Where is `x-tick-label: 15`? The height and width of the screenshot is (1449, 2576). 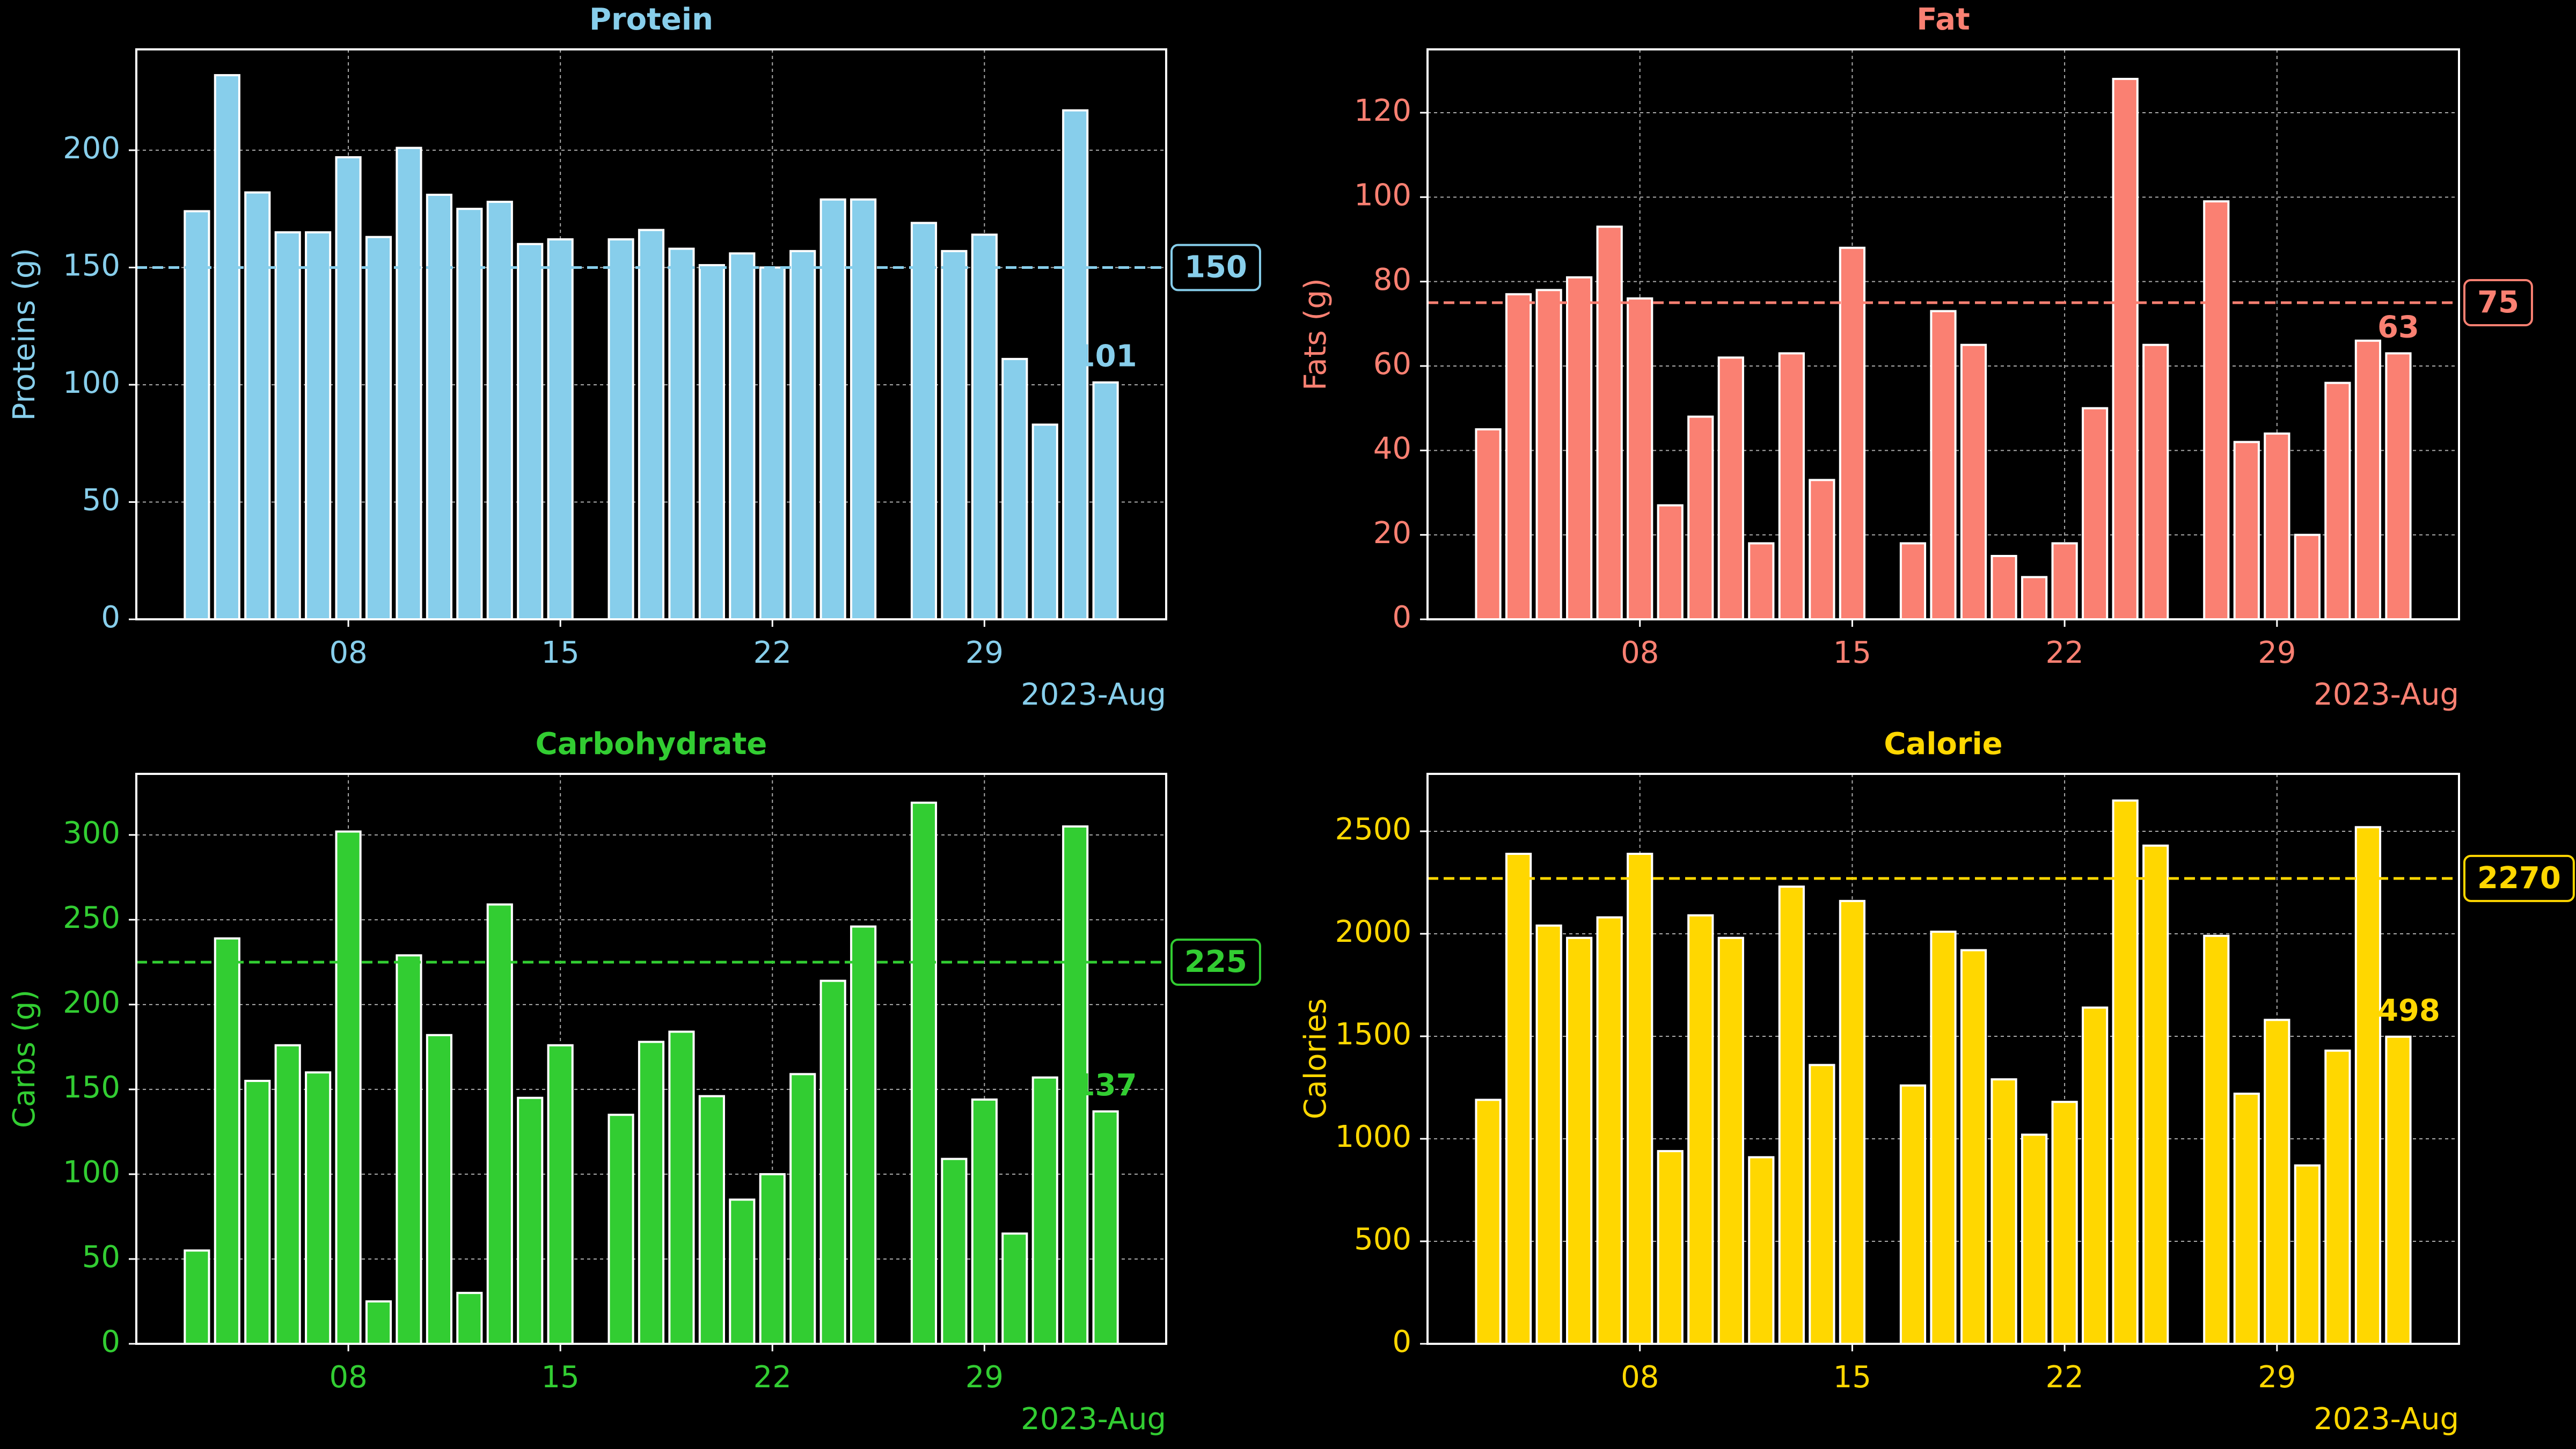 x-tick-label: 15 is located at coordinates (1852, 652).